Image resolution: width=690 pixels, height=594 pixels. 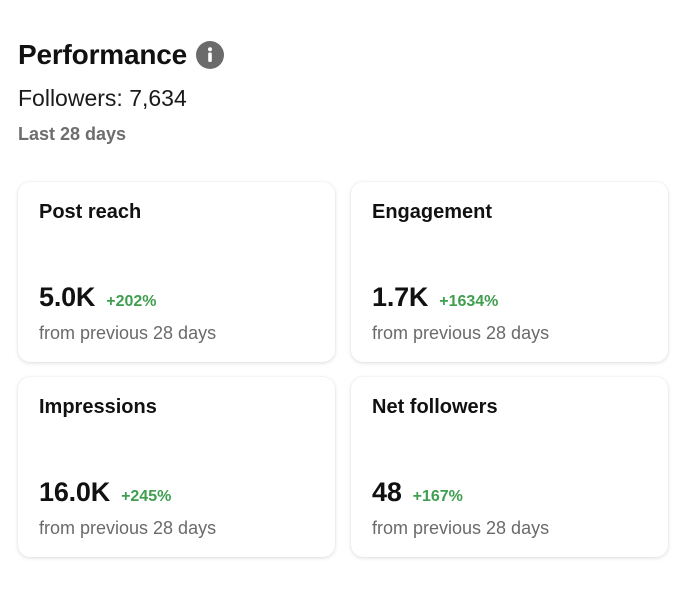 I want to click on metric-row: 16.0K +245%, so click(x=105, y=492).